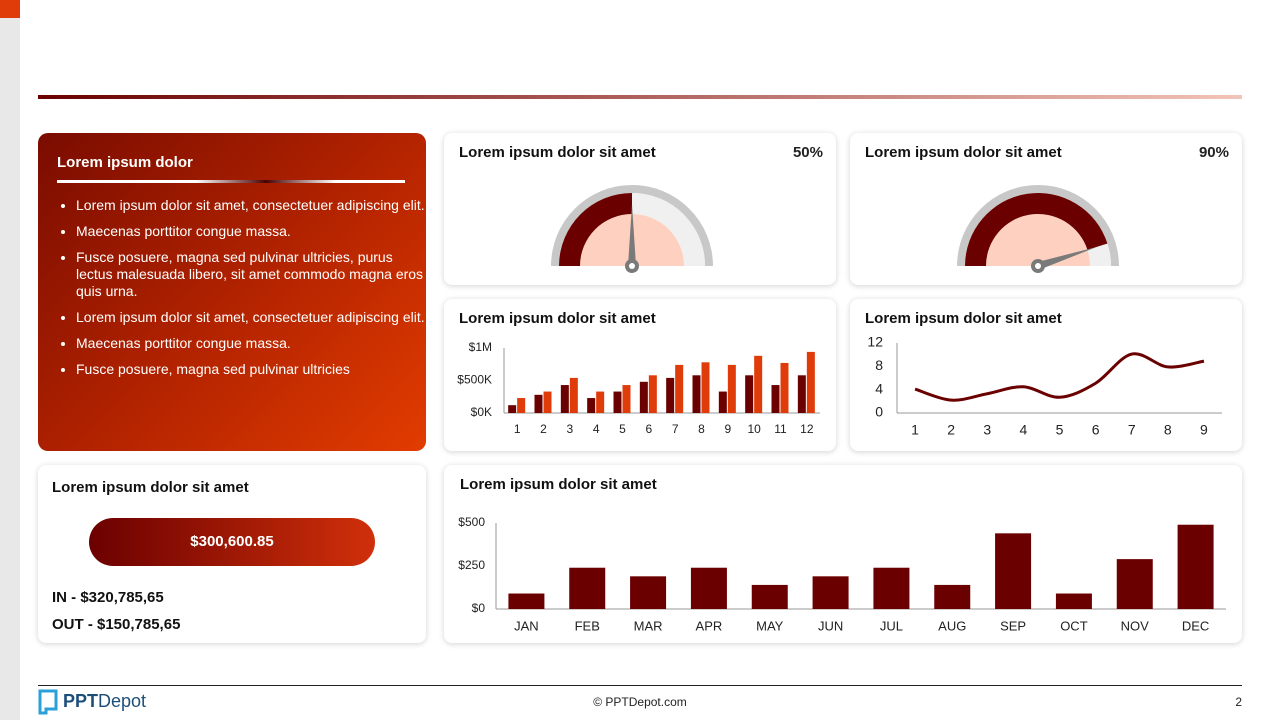  Describe the element at coordinates (479, 608) in the screenshot. I see `y-tick-label: $0` at that location.